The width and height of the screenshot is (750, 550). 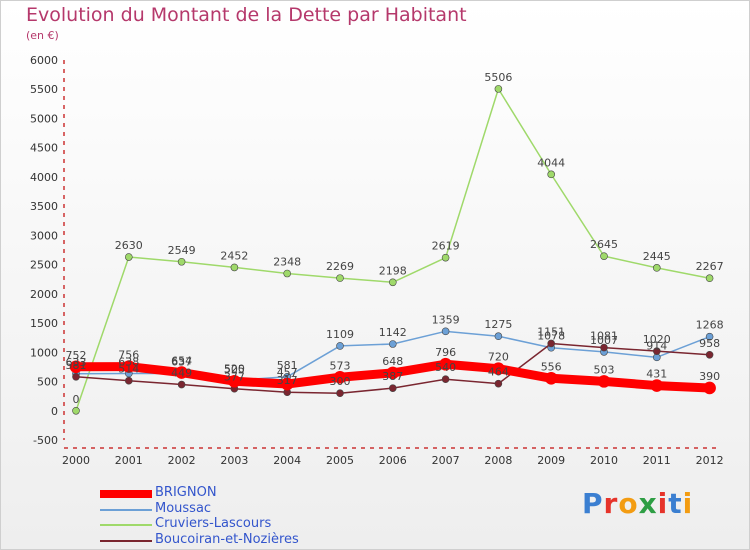 What do you see at coordinates (183, 508) in the screenshot?
I see `legend-label: Moussac` at bounding box center [183, 508].